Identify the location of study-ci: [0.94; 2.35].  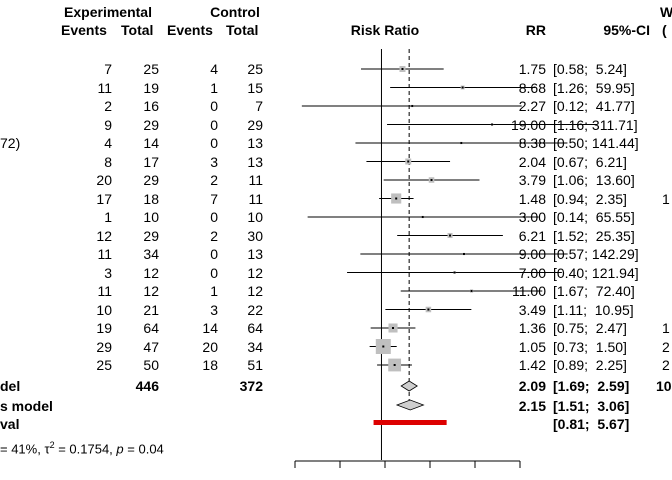
(590, 198).